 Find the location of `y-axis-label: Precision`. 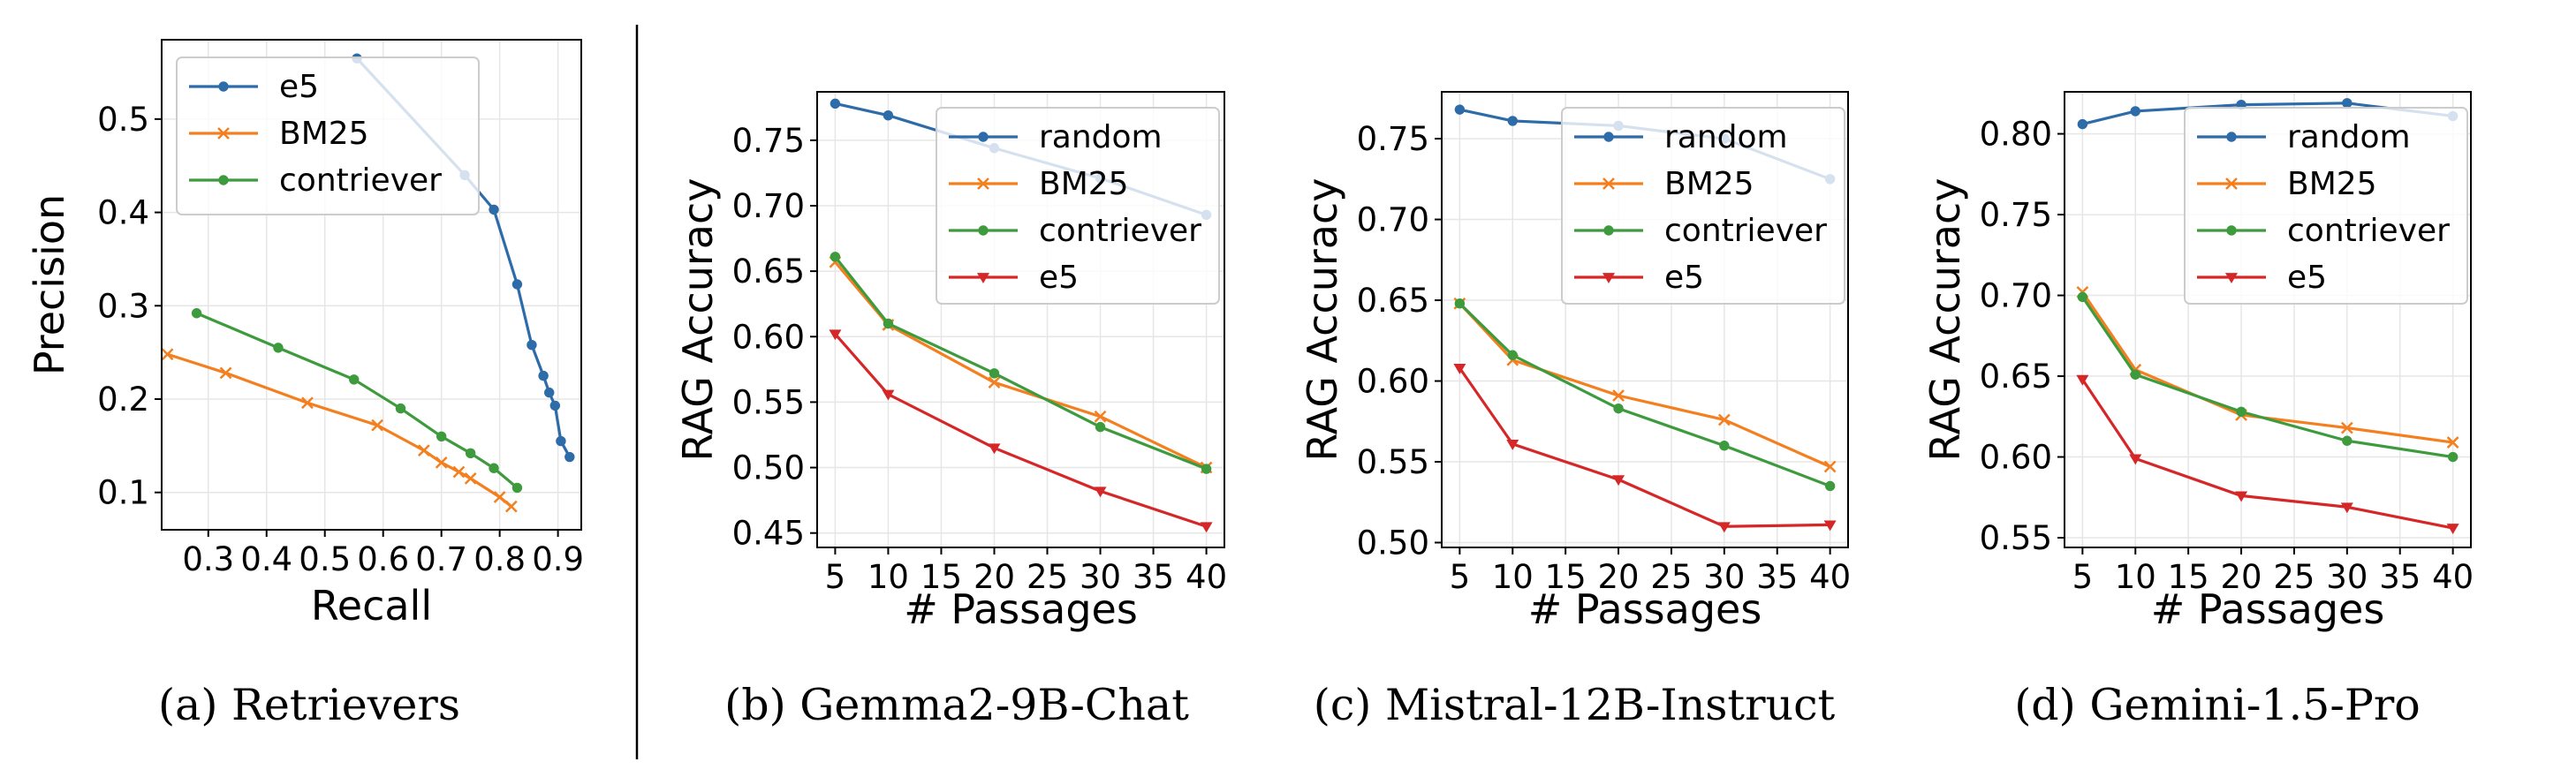

y-axis-label: Precision is located at coordinates (50, 284).